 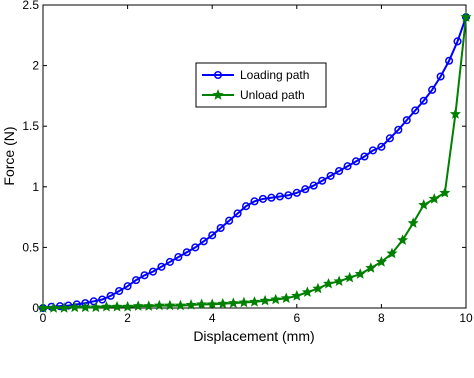 I want to click on x-tick-label: 10, so click(x=466, y=318).